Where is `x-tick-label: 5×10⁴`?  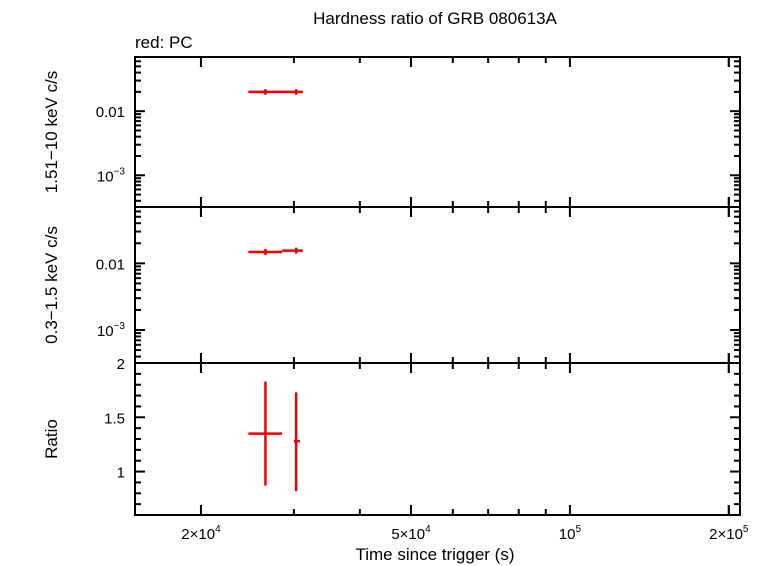
x-tick-label: 5×10⁴ is located at coordinates (411, 533).